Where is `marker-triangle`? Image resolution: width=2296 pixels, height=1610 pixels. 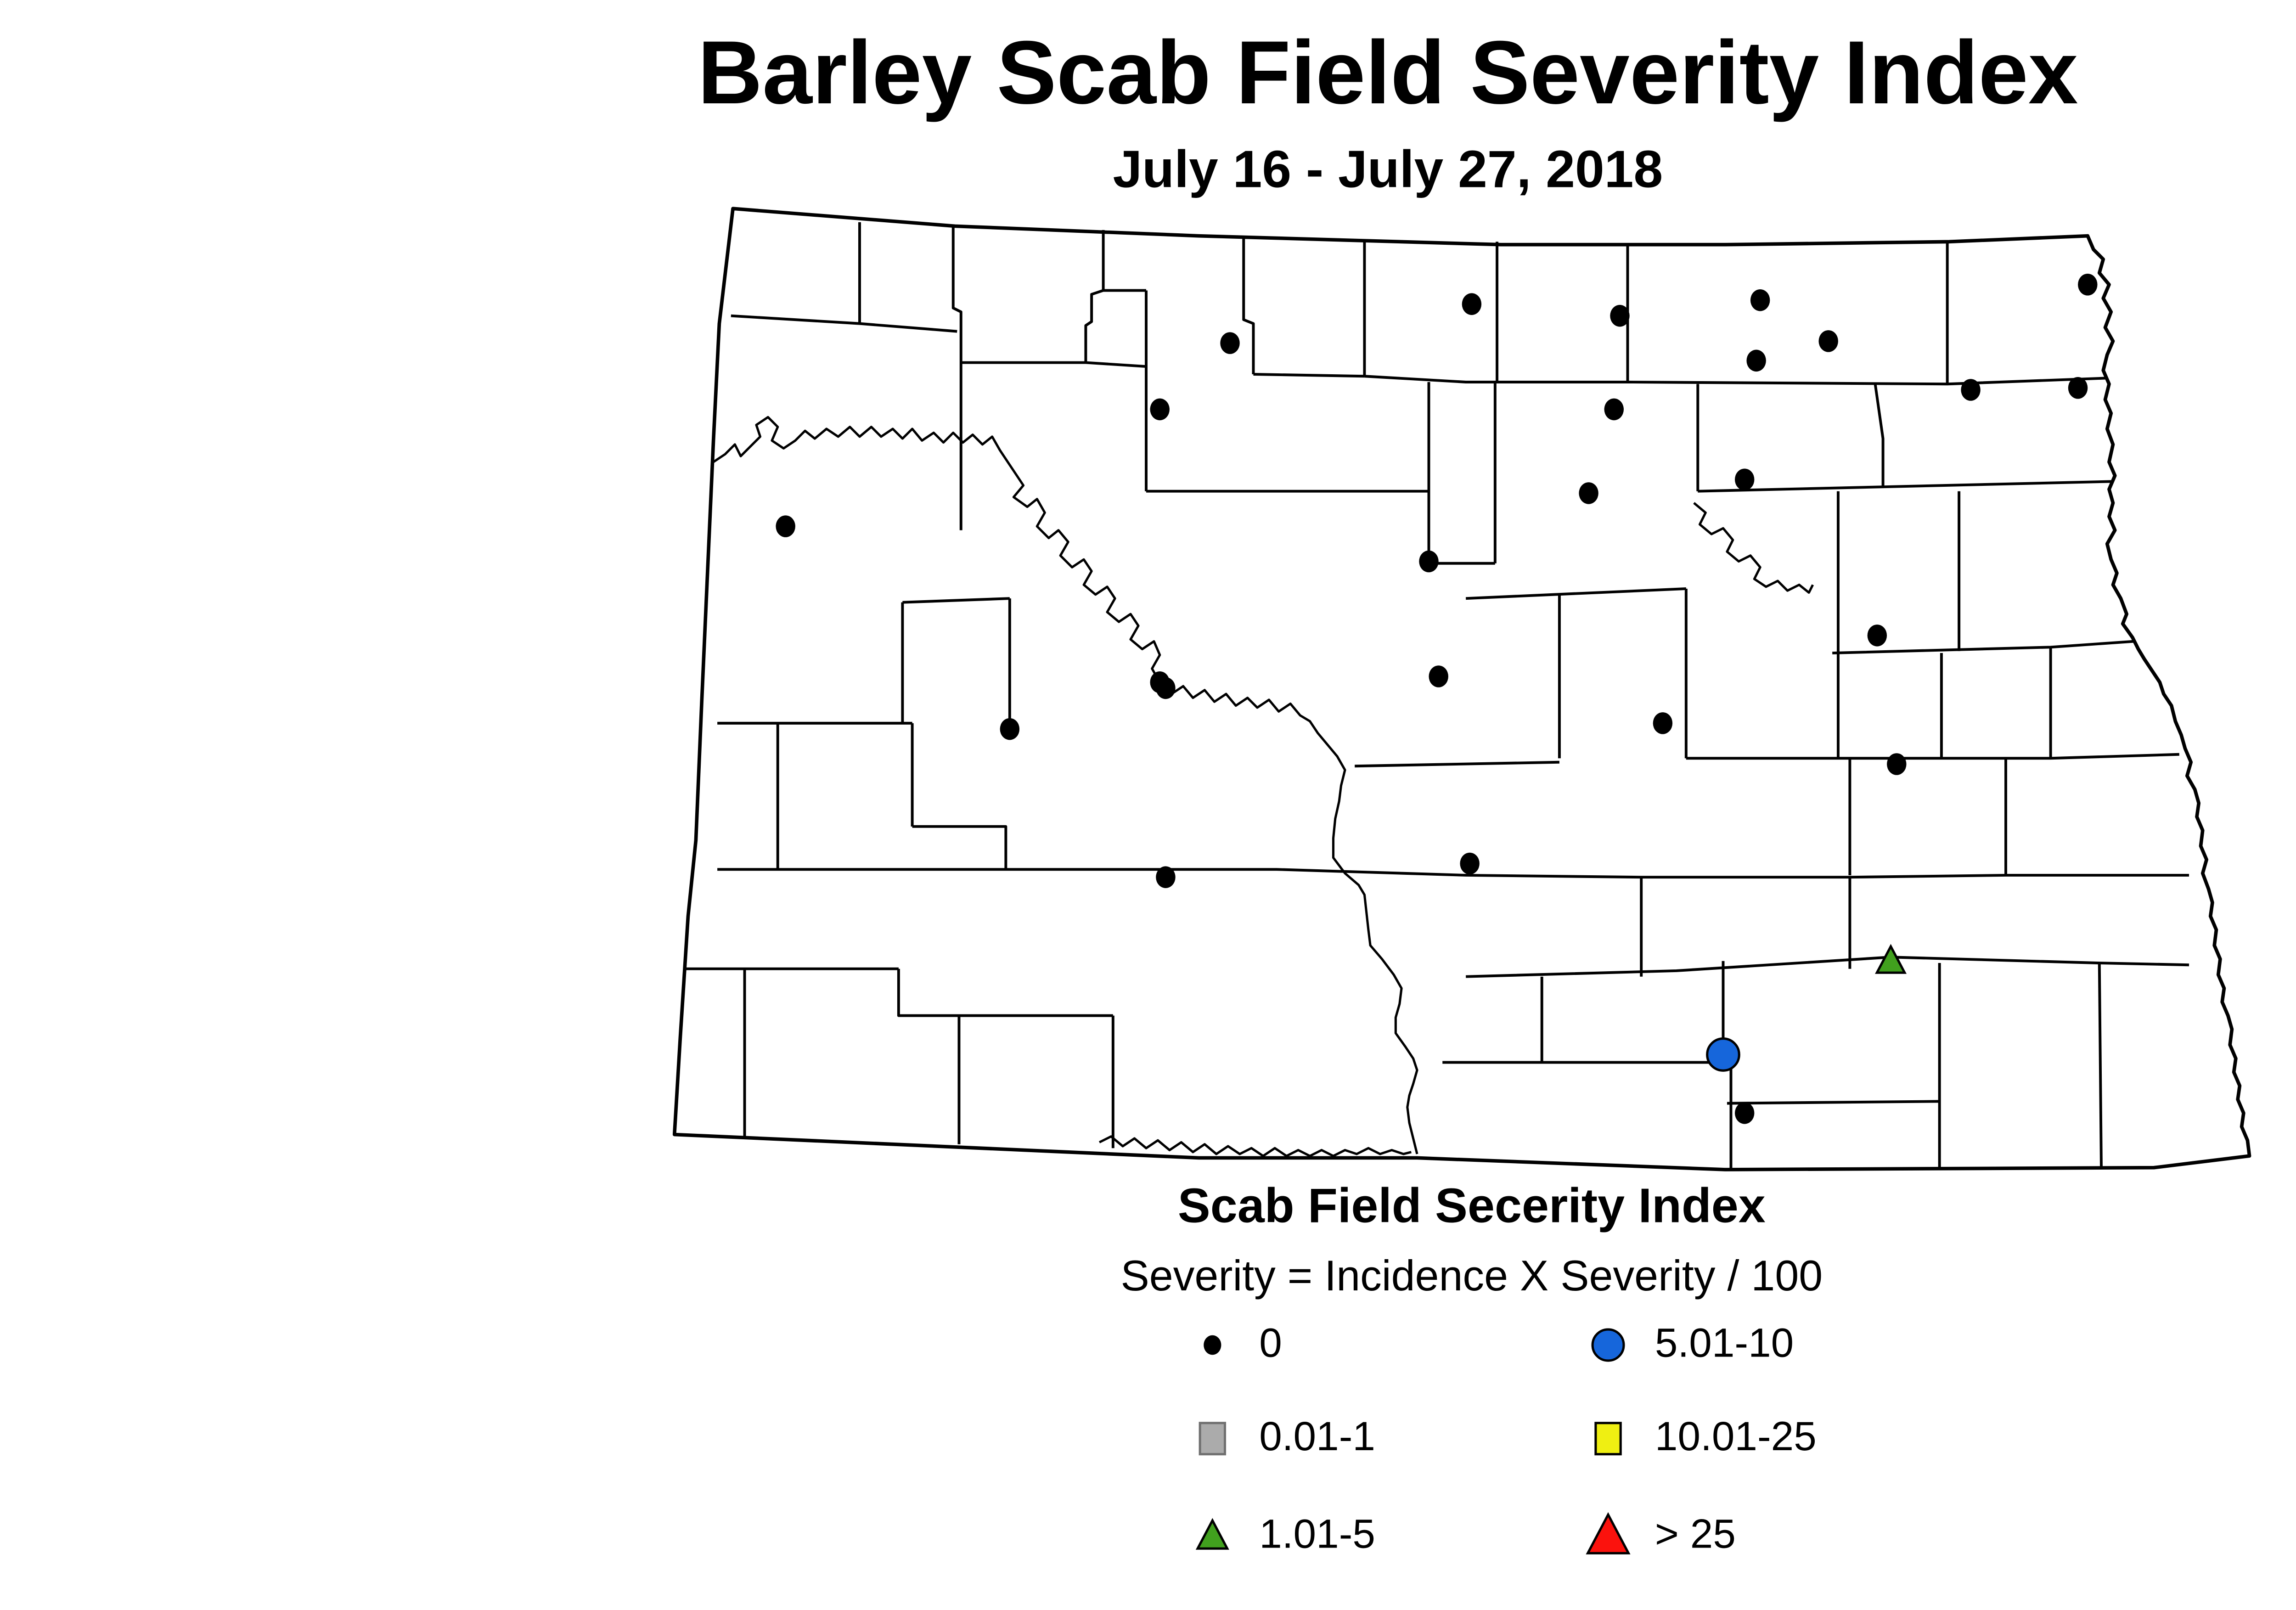
marker-triangle is located at coordinates (1891, 959).